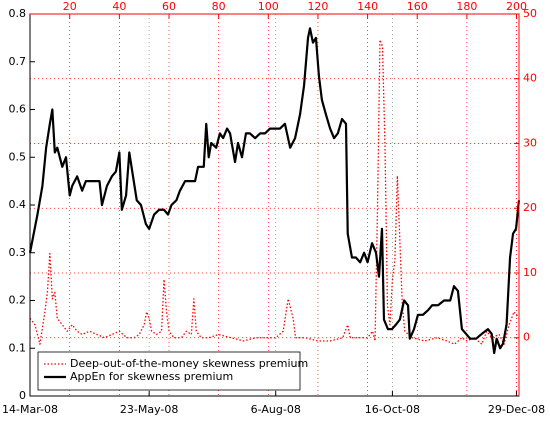 Image resolution: width=550 pixels, height=423 pixels. I want to click on y-tick-label: 0.2, so click(18, 300).